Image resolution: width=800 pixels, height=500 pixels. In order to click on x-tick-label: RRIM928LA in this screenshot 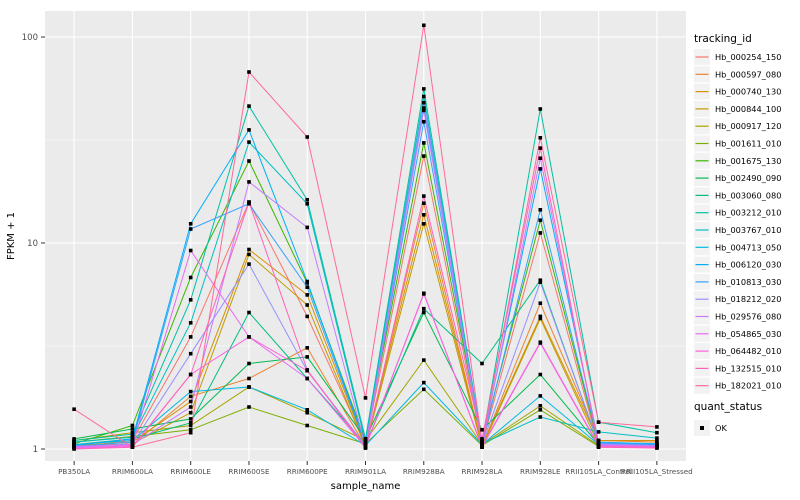, I will do `click(481, 471)`.